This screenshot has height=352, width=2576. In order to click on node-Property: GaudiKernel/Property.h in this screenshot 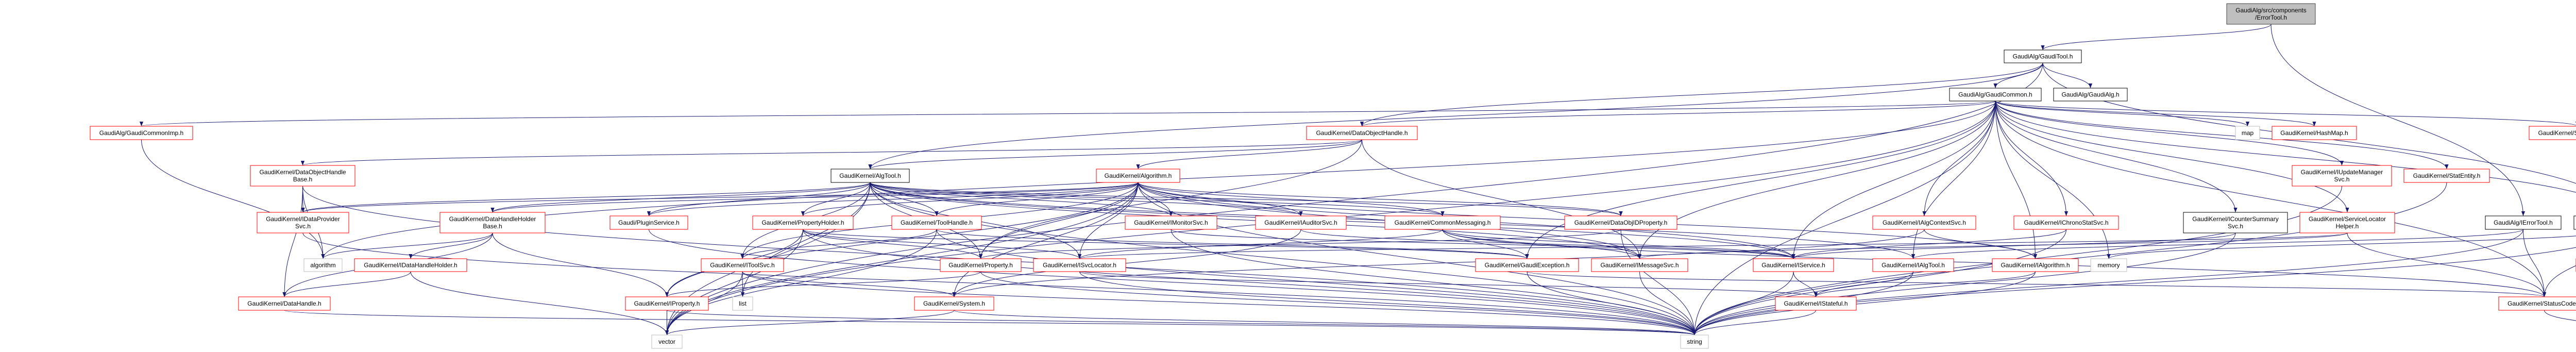, I will do `click(981, 265)`.